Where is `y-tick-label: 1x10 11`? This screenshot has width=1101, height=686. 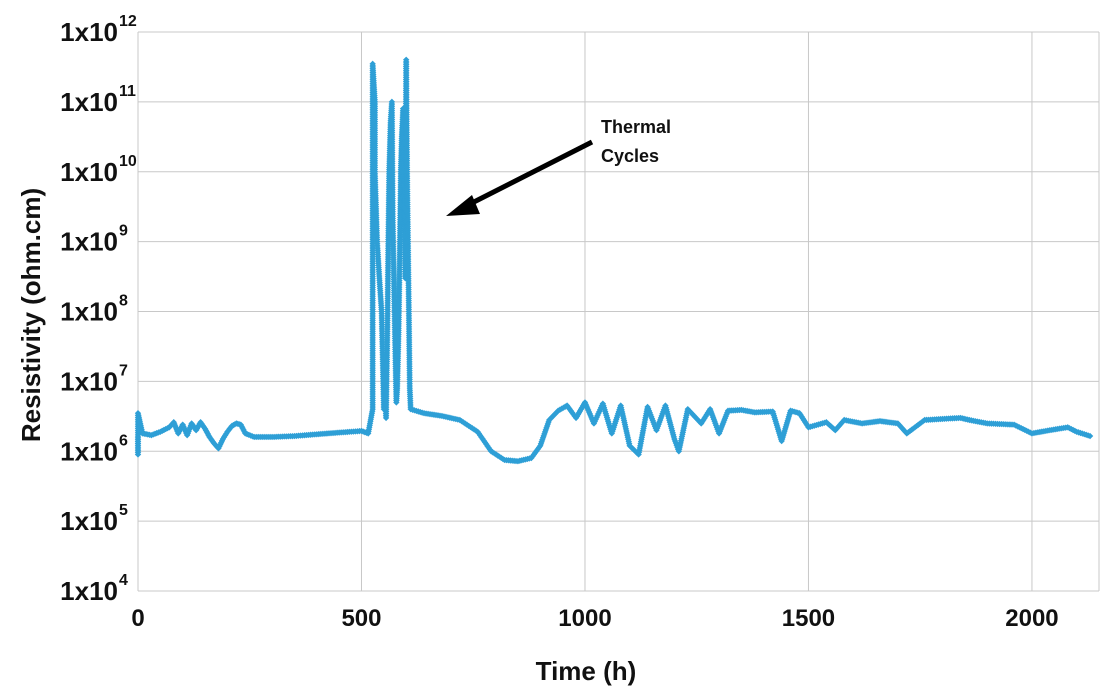
y-tick-label: 1x10 11 is located at coordinates (98, 100).